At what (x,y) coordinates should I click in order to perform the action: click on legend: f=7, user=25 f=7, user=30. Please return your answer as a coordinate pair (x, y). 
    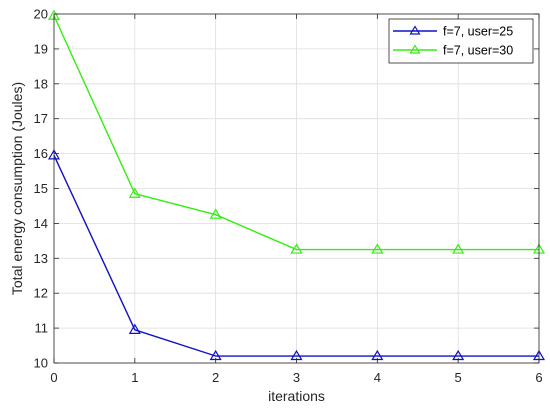
    Looking at the image, I should click on (461, 41).